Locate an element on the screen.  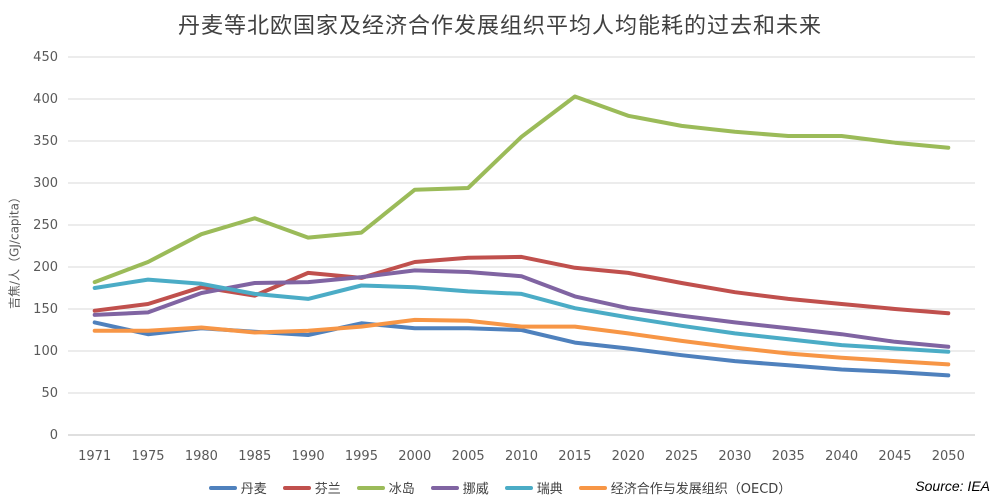
x-tick-label: 2005 is located at coordinates (468, 456).